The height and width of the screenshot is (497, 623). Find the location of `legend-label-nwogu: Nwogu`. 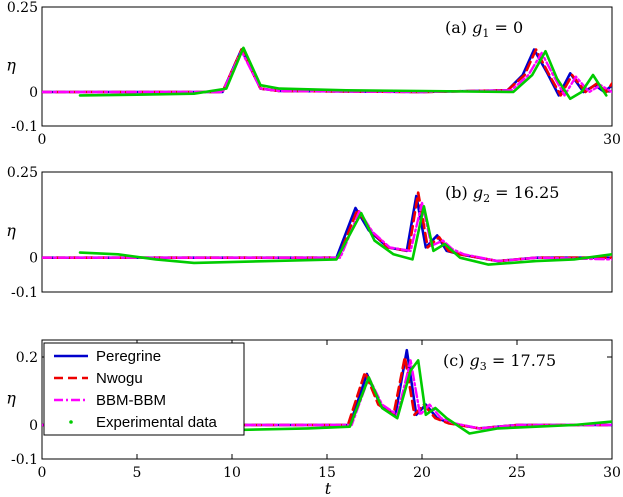

legend-label-nwogu: Nwogu is located at coordinates (119, 378).